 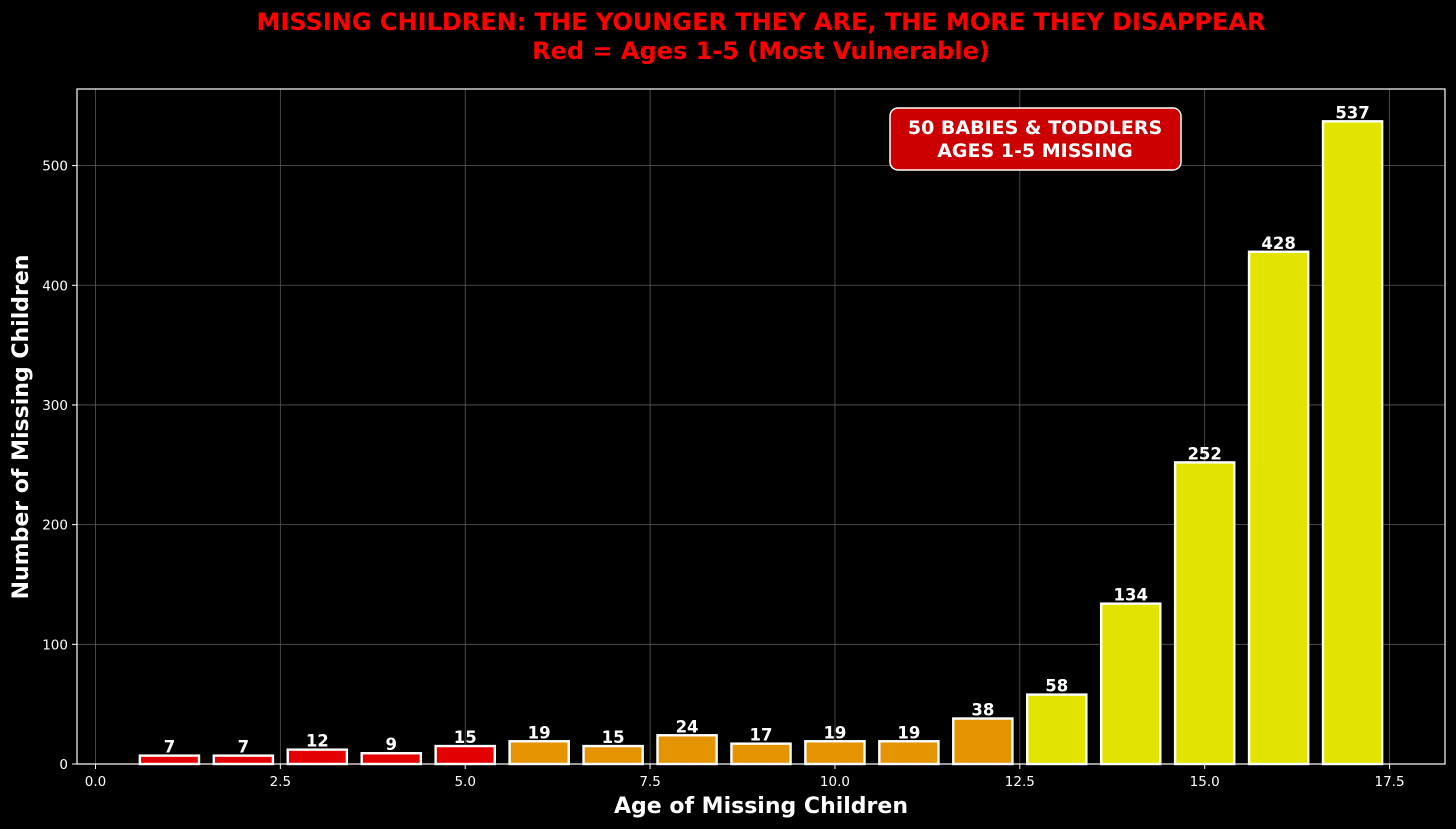 What do you see at coordinates (745, 777) in the screenshot?
I see `x-axis-ticks: 0.0 2.5 5.0 7.5 10.0 12.5 15.0 17.5` at bounding box center [745, 777].